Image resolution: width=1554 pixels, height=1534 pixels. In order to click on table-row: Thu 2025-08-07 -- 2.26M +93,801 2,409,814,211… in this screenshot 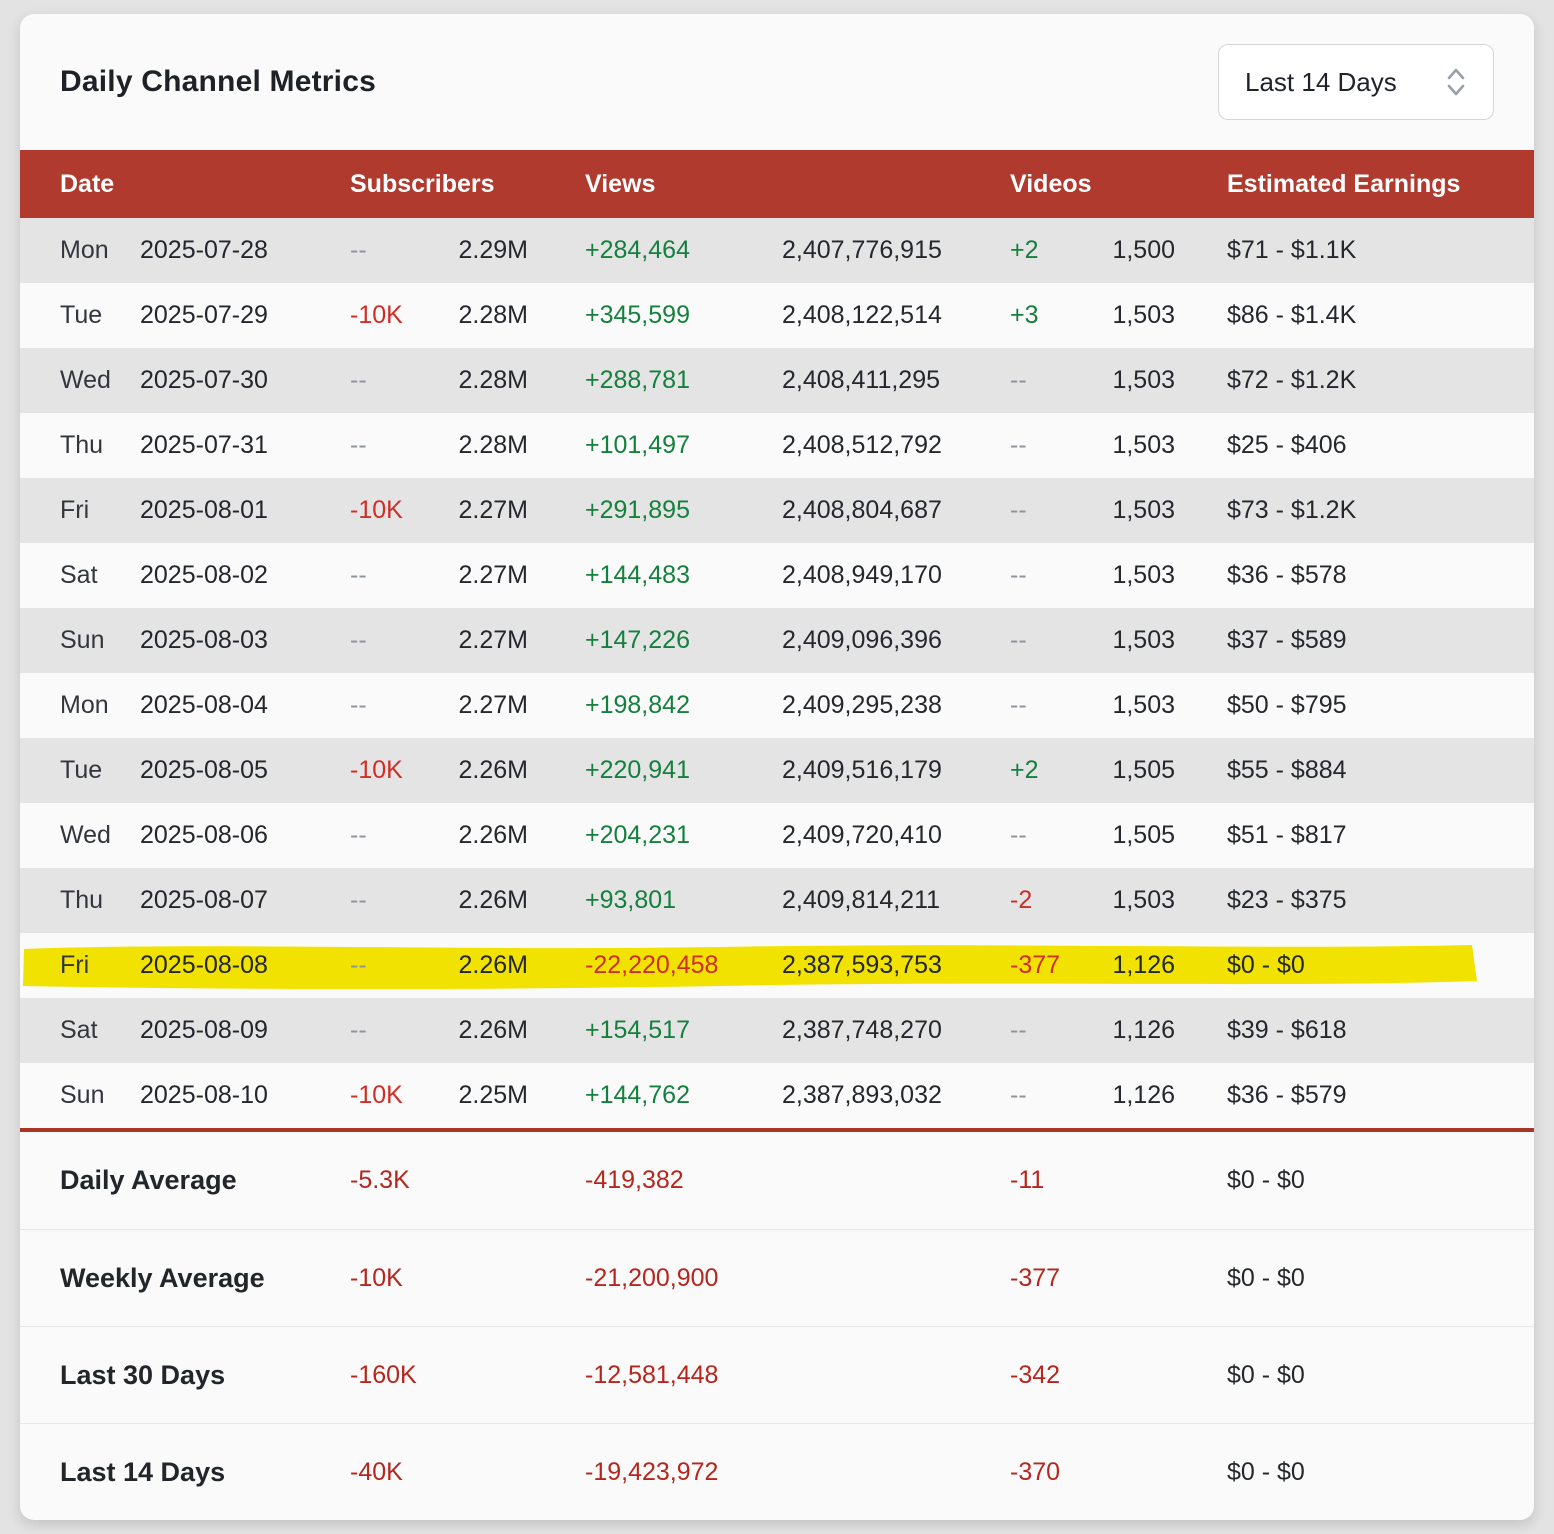, I will do `click(777, 900)`.